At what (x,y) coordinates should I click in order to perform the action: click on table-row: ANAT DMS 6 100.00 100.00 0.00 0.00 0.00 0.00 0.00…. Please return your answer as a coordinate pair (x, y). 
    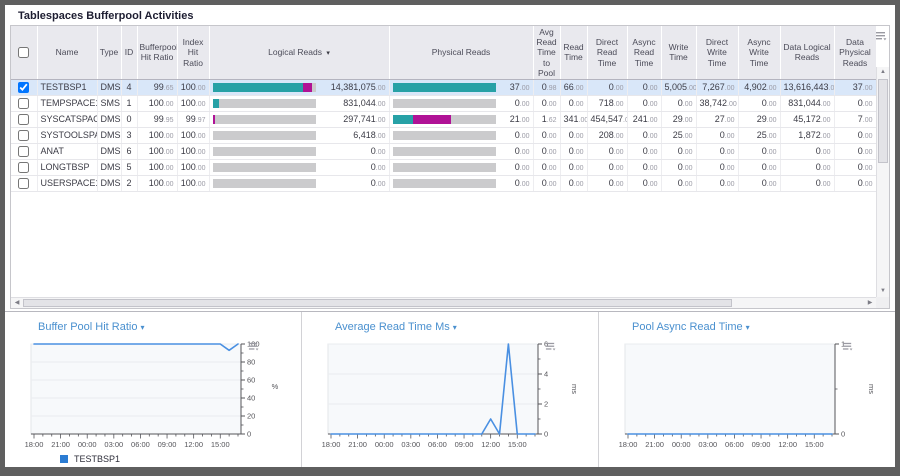
    Looking at the image, I should click on (444, 151).